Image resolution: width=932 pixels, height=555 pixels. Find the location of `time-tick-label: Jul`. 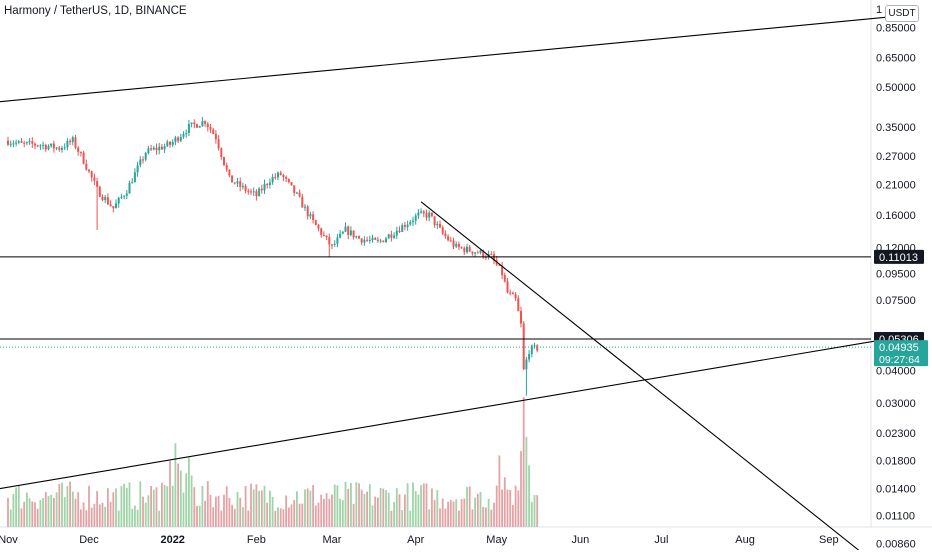

time-tick-label: Jul is located at coordinates (661, 540).